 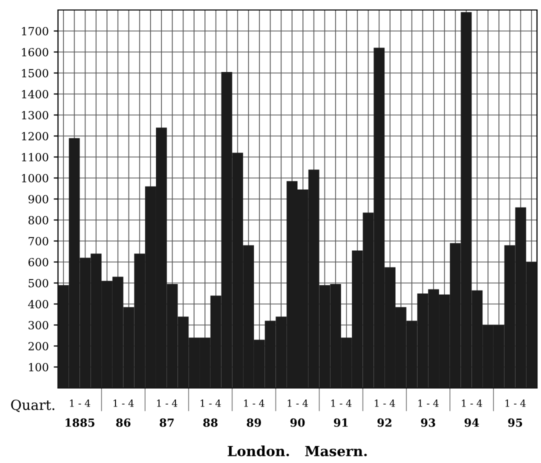 What do you see at coordinates (428, 422) in the screenshot?
I see `text: 93` at bounding box center [428, 422].